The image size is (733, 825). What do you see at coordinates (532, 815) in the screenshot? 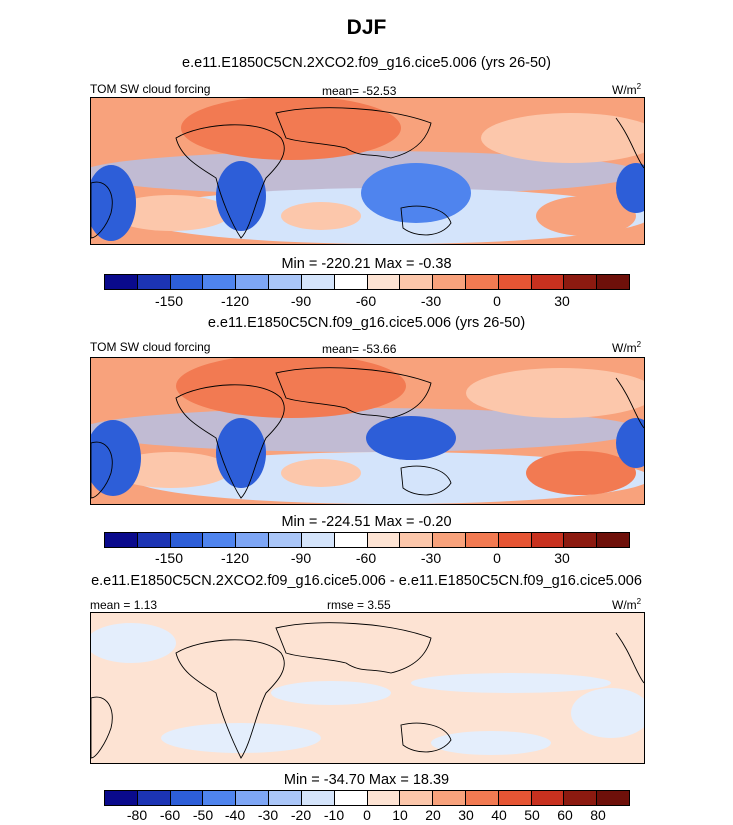
I see `panel-3-tick: 50` at bounding box center [532, 815].